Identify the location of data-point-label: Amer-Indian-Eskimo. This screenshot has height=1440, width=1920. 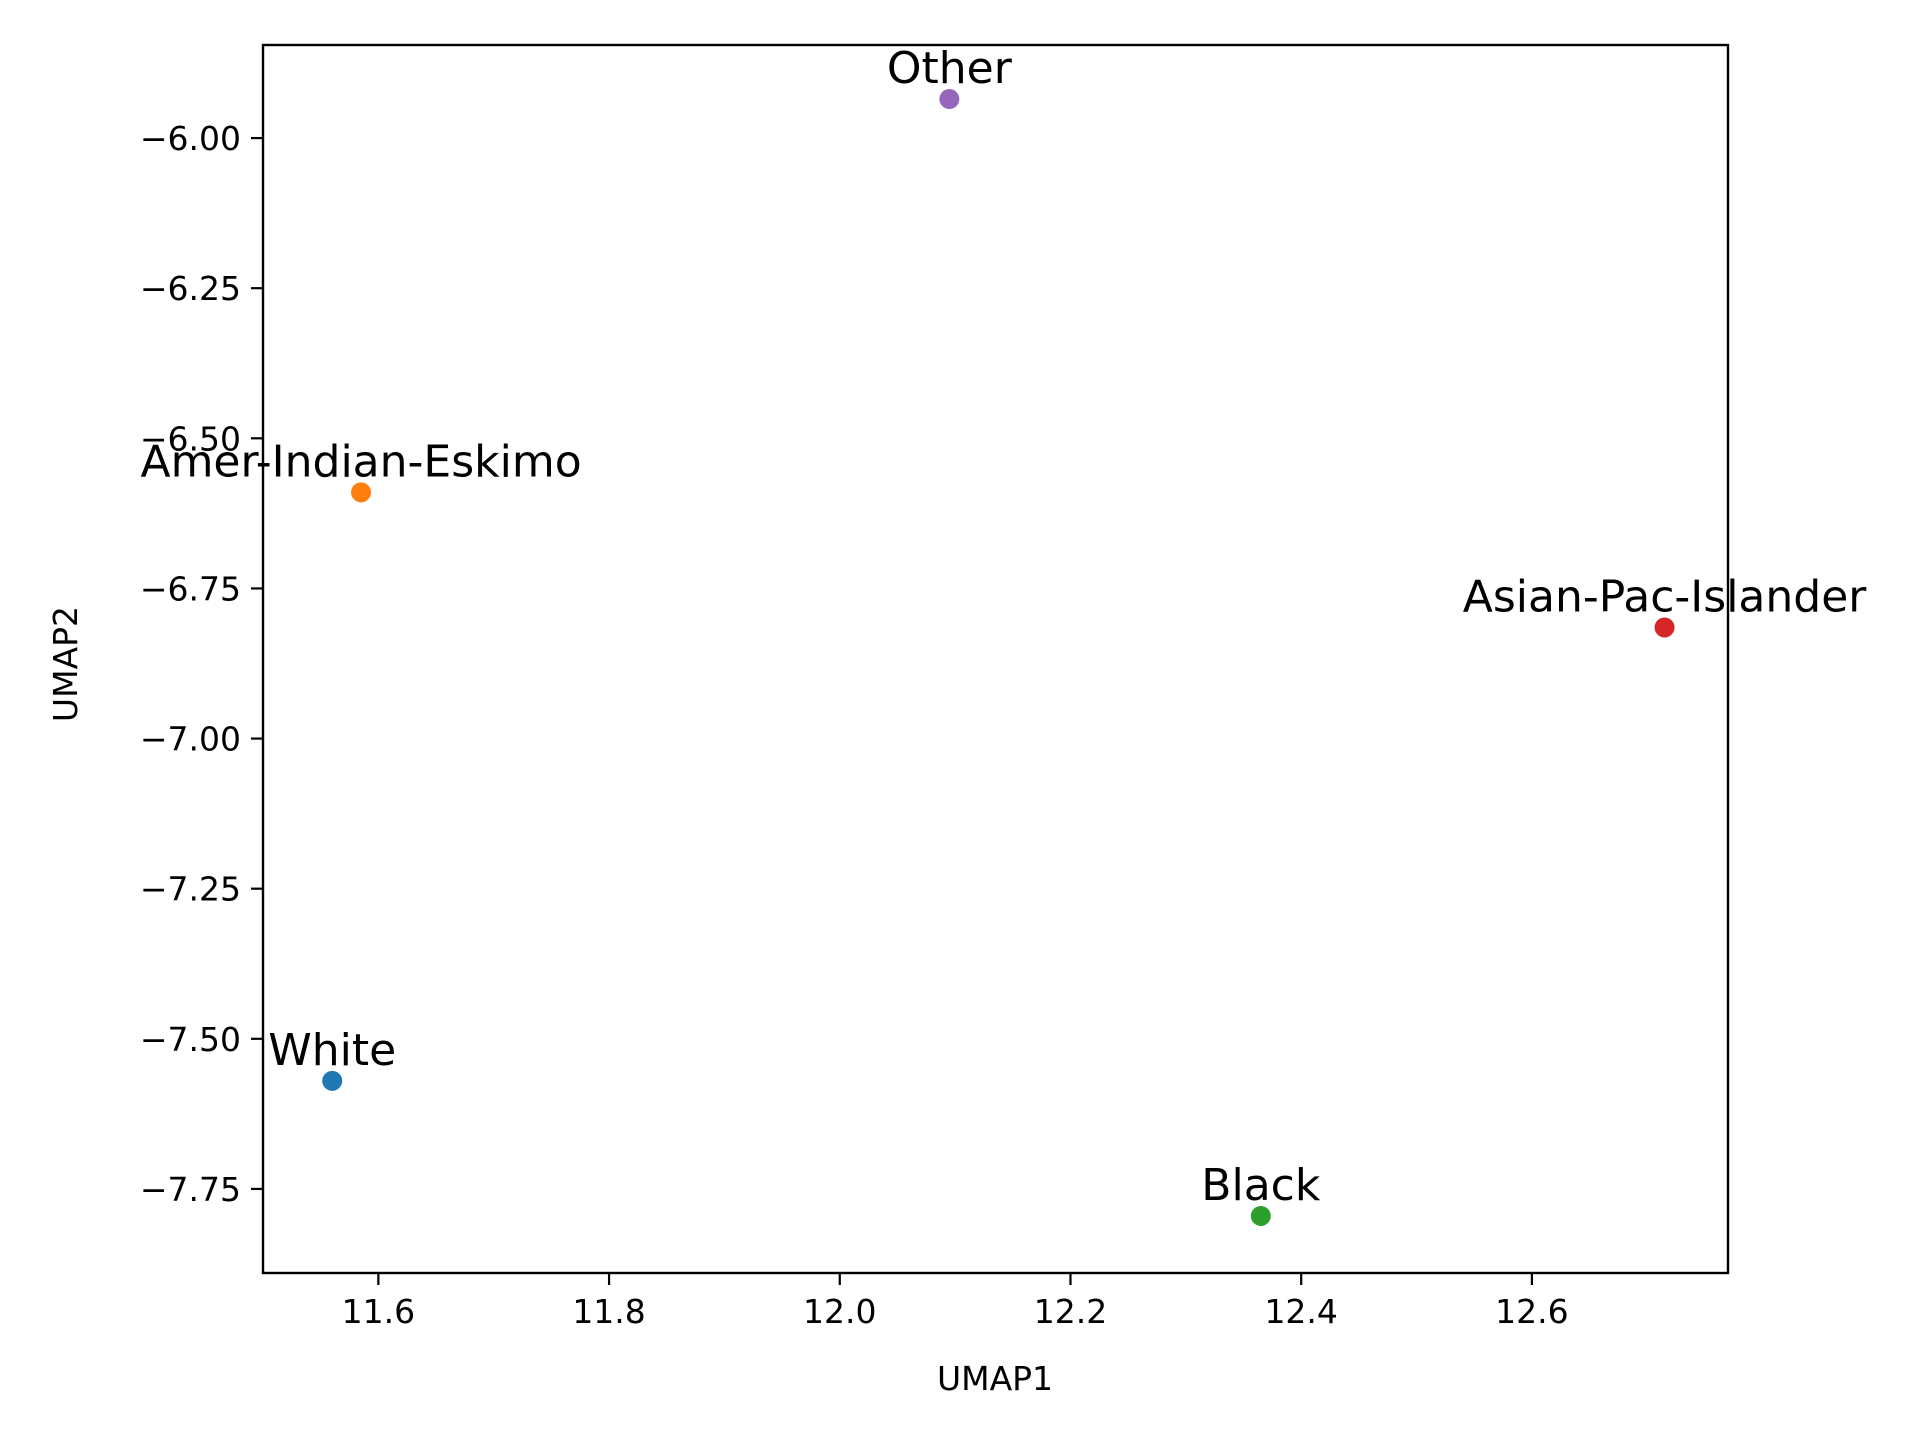
(360, 461).